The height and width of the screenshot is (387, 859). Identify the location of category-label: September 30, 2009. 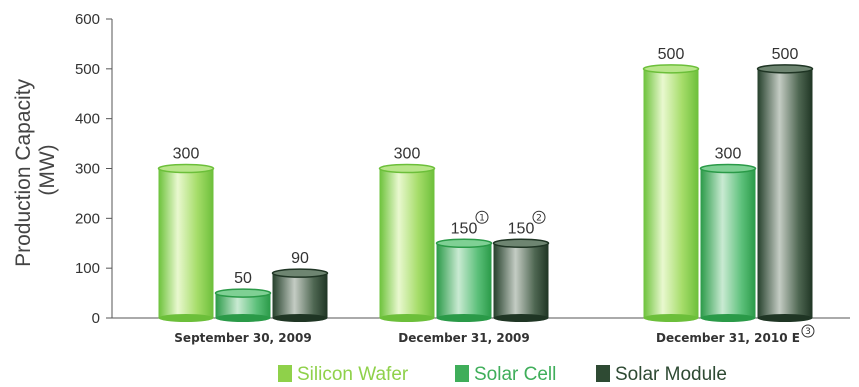
(242, 338).